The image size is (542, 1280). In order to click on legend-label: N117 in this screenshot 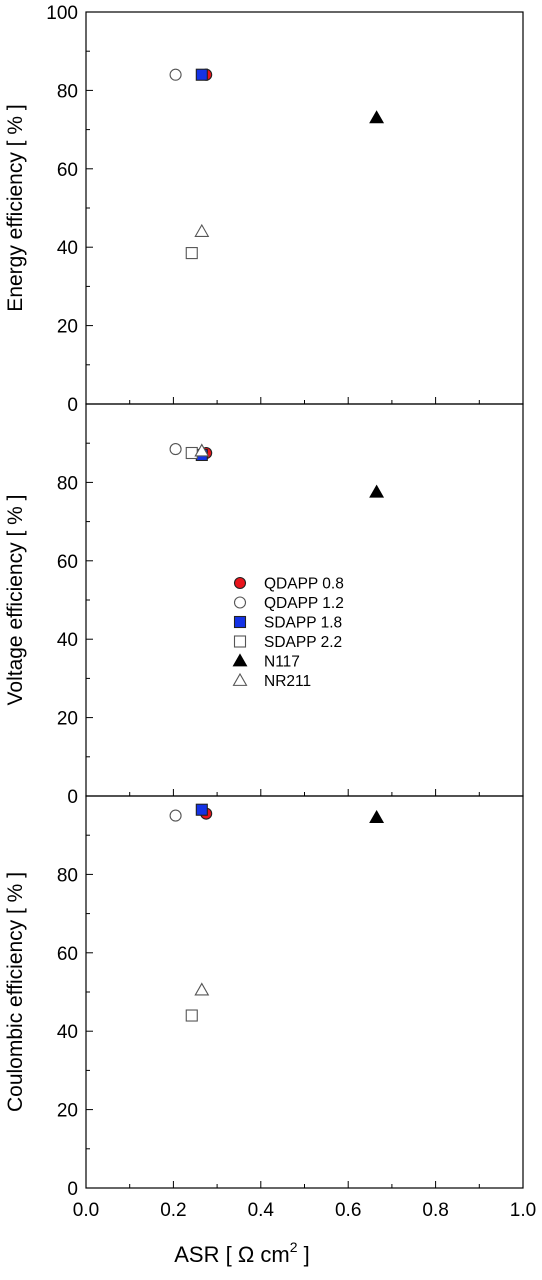, I will do `click(282, 662)`.